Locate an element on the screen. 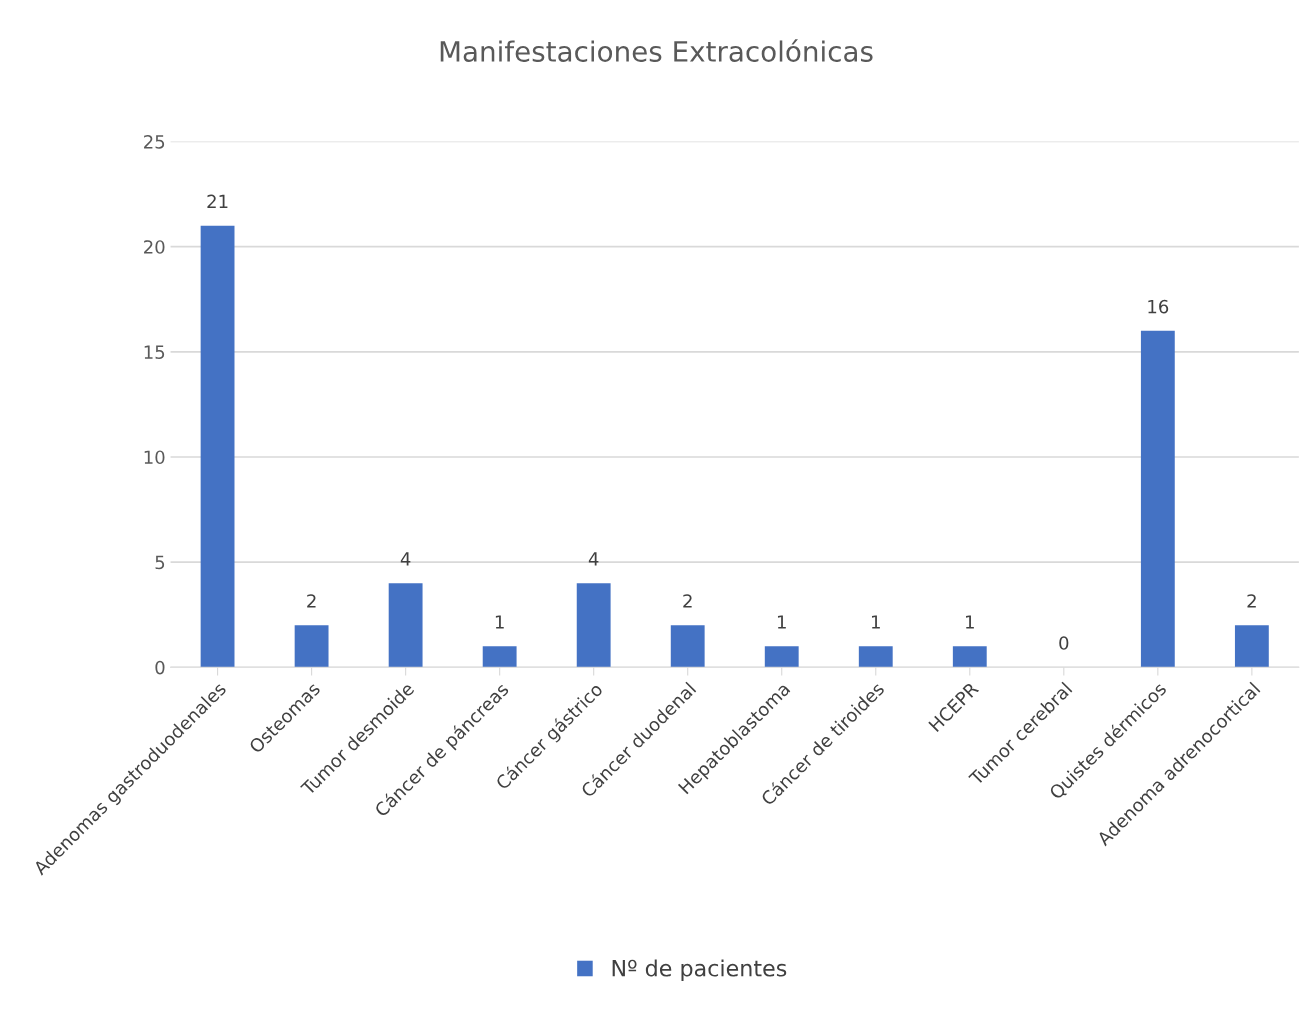  y-tick-label: 20 is located at coordinates (154, 247).